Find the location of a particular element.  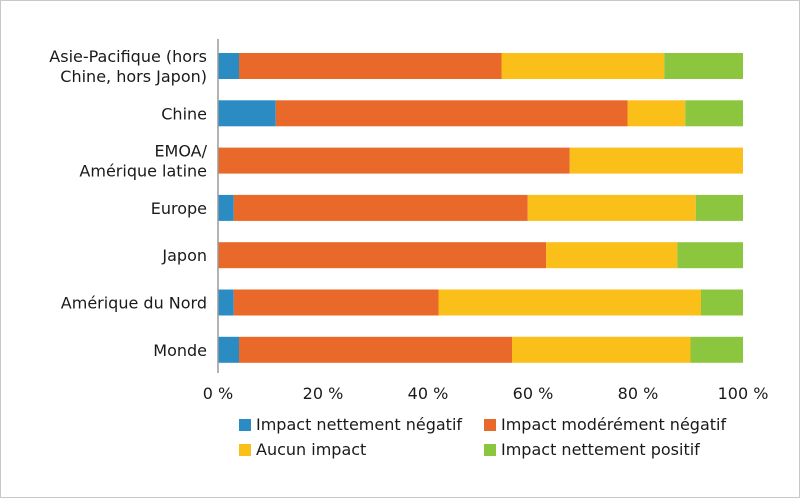

category-label-4: Europe is located at coordinates (179, 208).